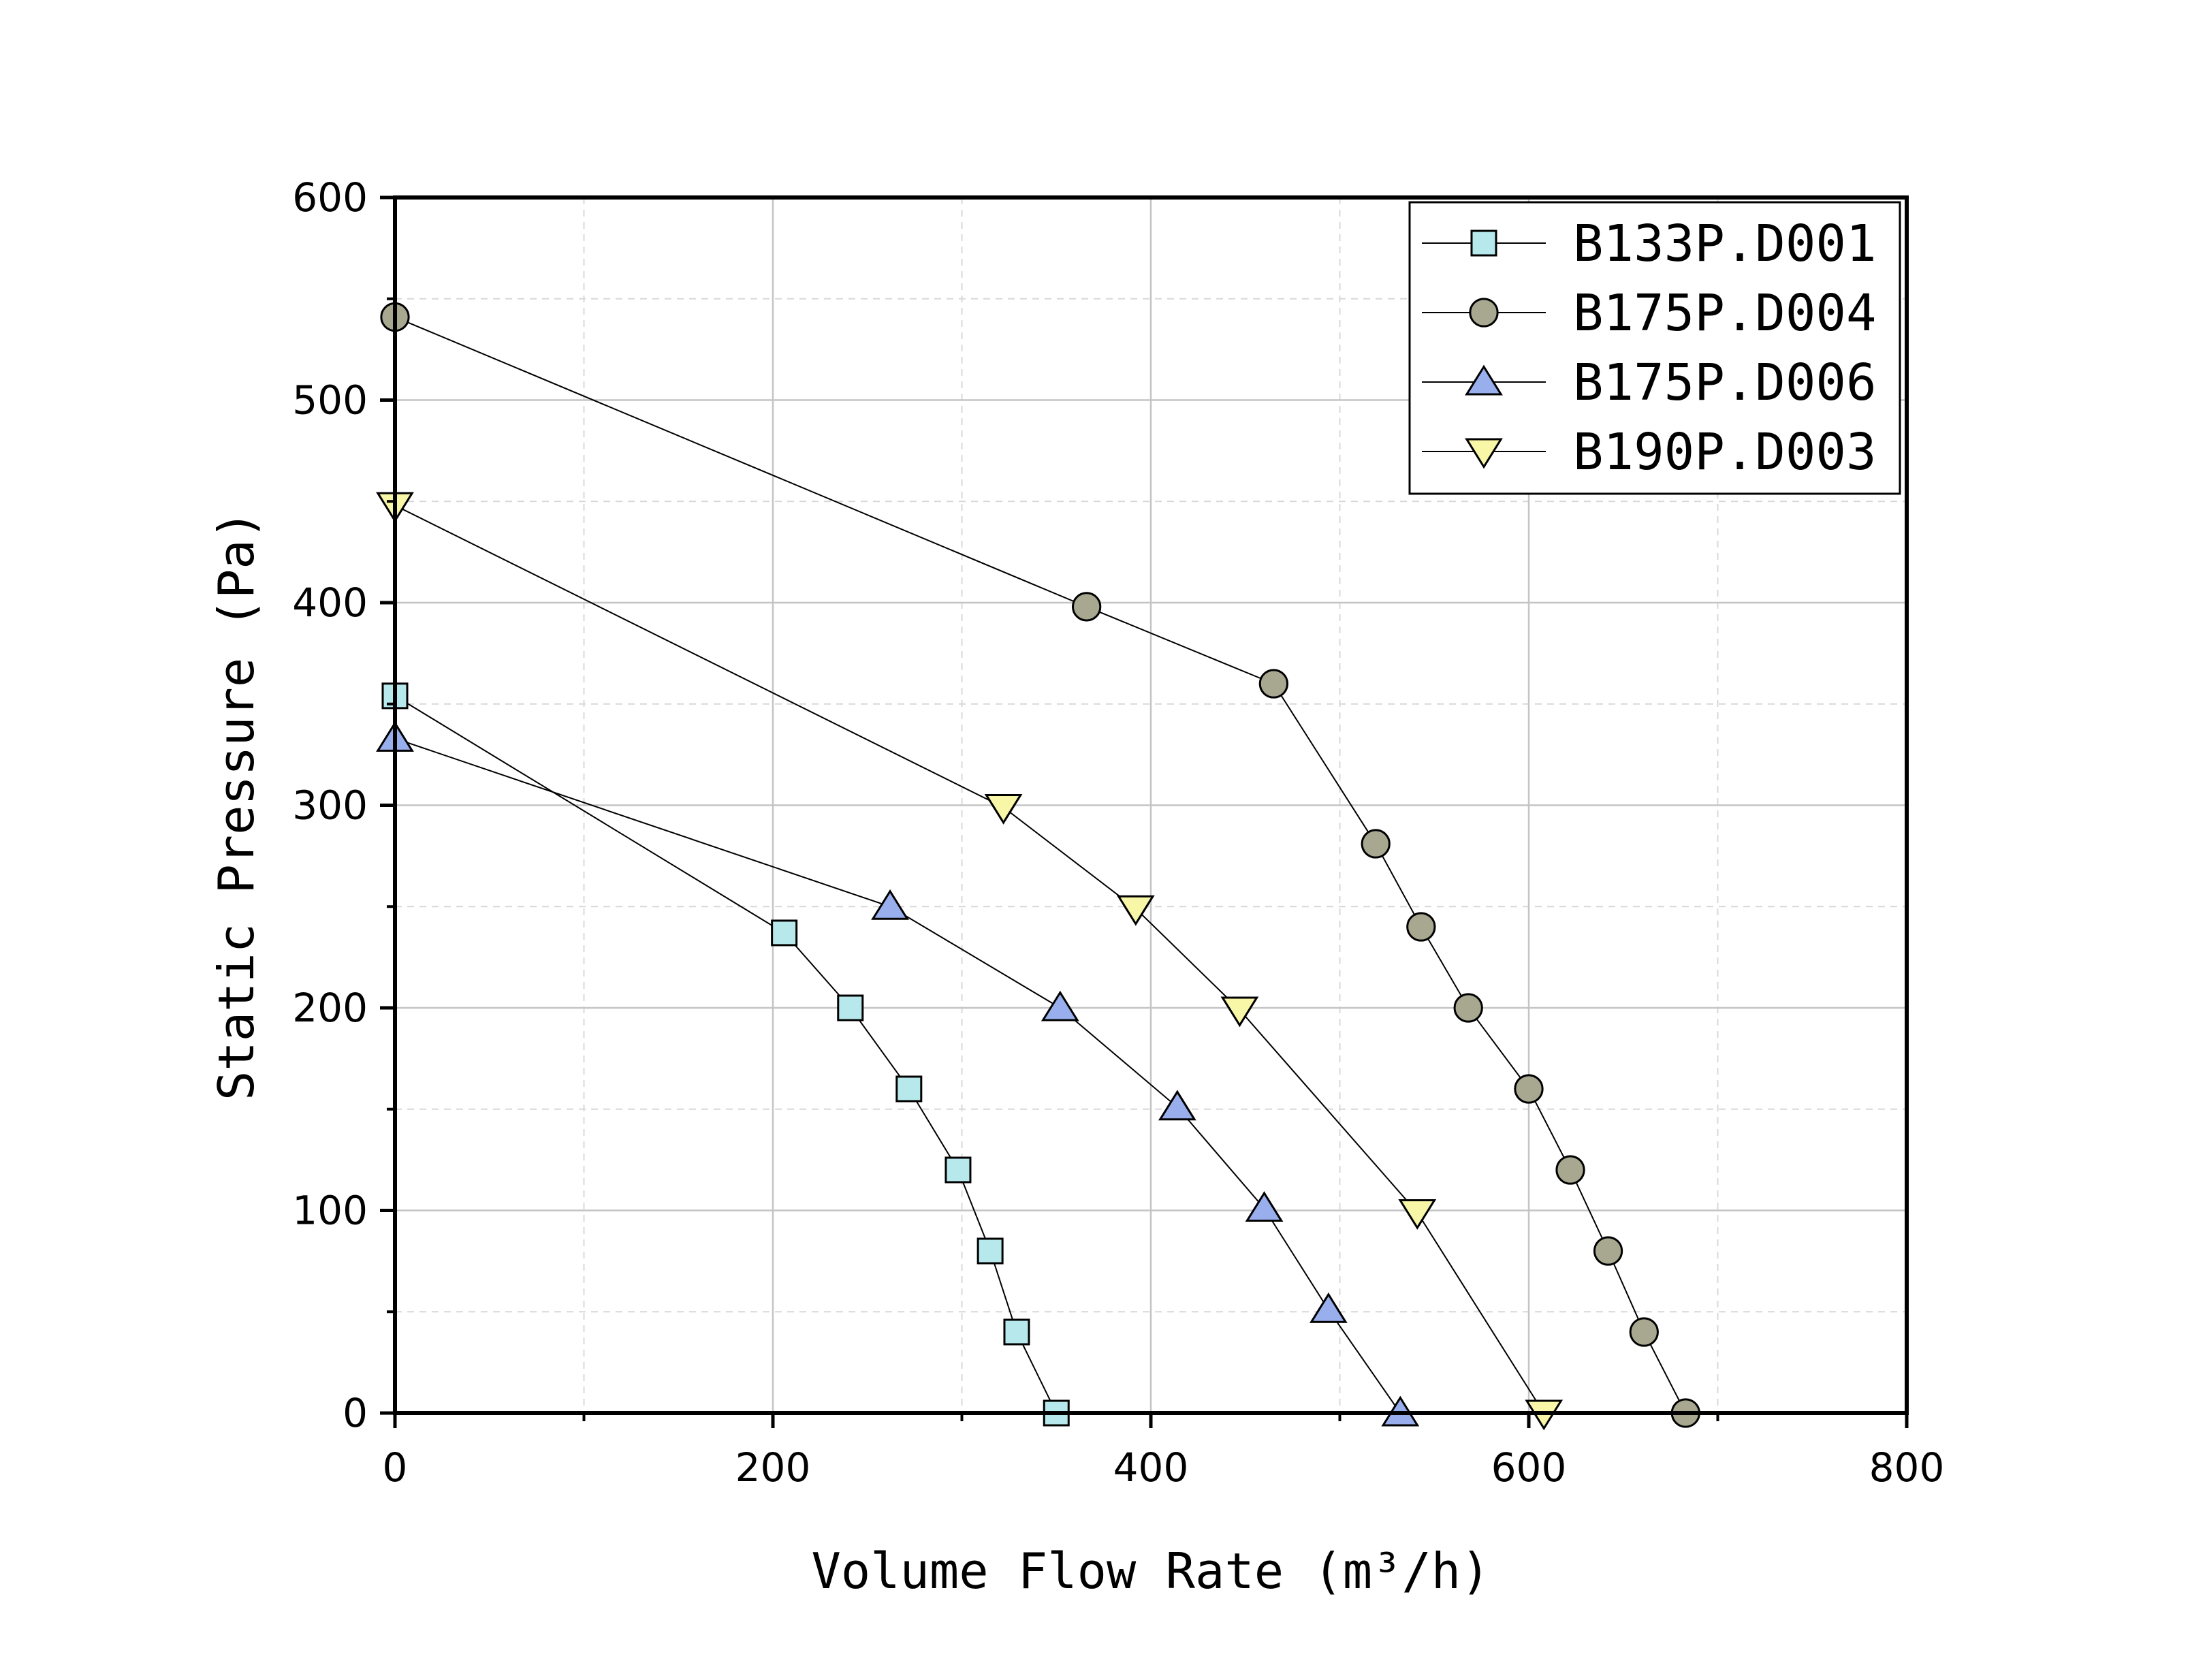 The width and height of the screenshot is (2190, 1680). I want to click on x-tick-label: 600, so click(1529, 1467).